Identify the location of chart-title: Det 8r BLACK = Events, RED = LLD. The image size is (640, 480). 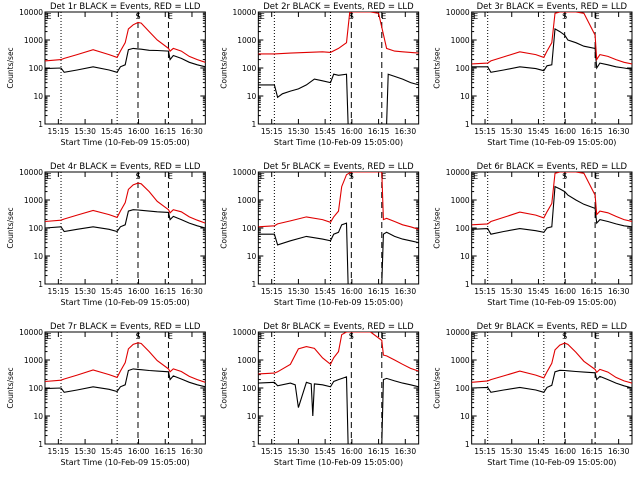
(338, 327).